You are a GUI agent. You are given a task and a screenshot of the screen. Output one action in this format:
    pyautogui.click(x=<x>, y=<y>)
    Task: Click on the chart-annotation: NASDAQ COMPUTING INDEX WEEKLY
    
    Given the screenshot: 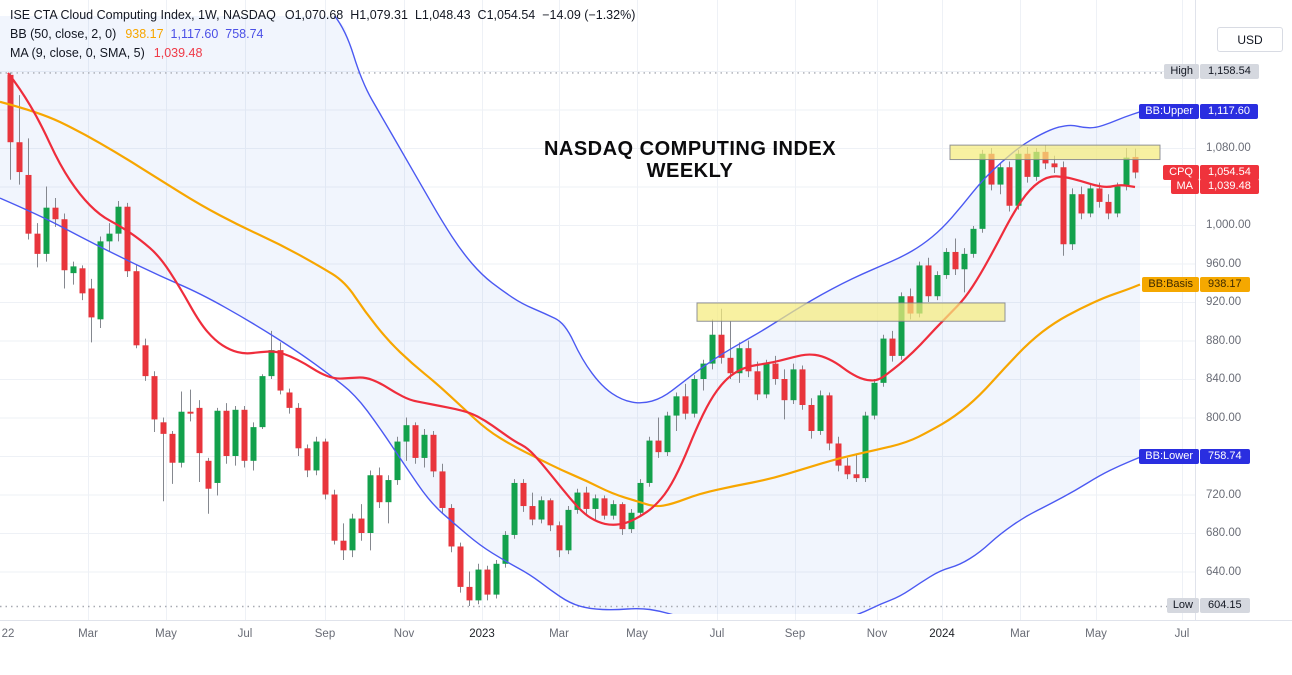 What is the action you would take?
    pyautogui.click(x=690, y=160)
    